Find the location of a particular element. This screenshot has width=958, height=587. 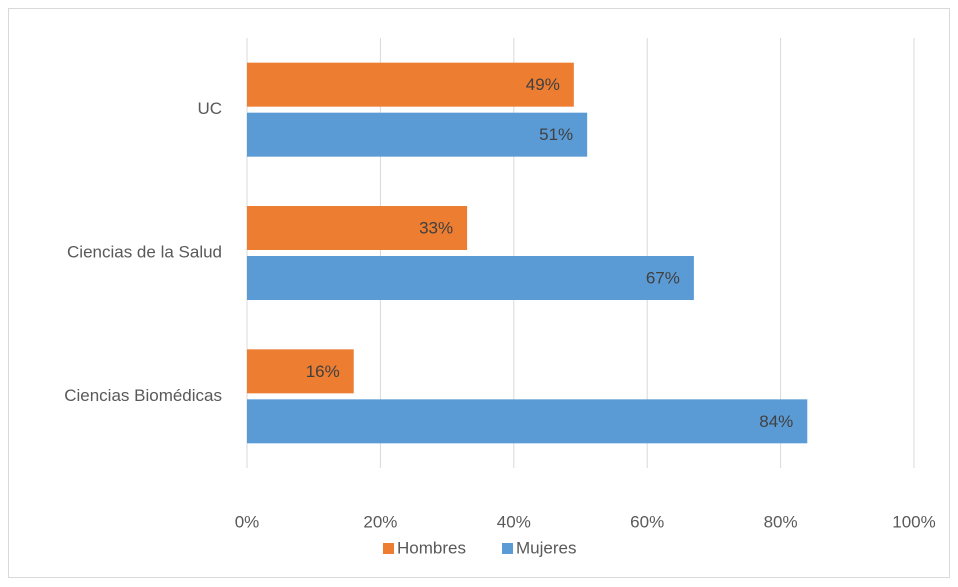

x-tick-label: 60% is located at coordinates (647, 521).